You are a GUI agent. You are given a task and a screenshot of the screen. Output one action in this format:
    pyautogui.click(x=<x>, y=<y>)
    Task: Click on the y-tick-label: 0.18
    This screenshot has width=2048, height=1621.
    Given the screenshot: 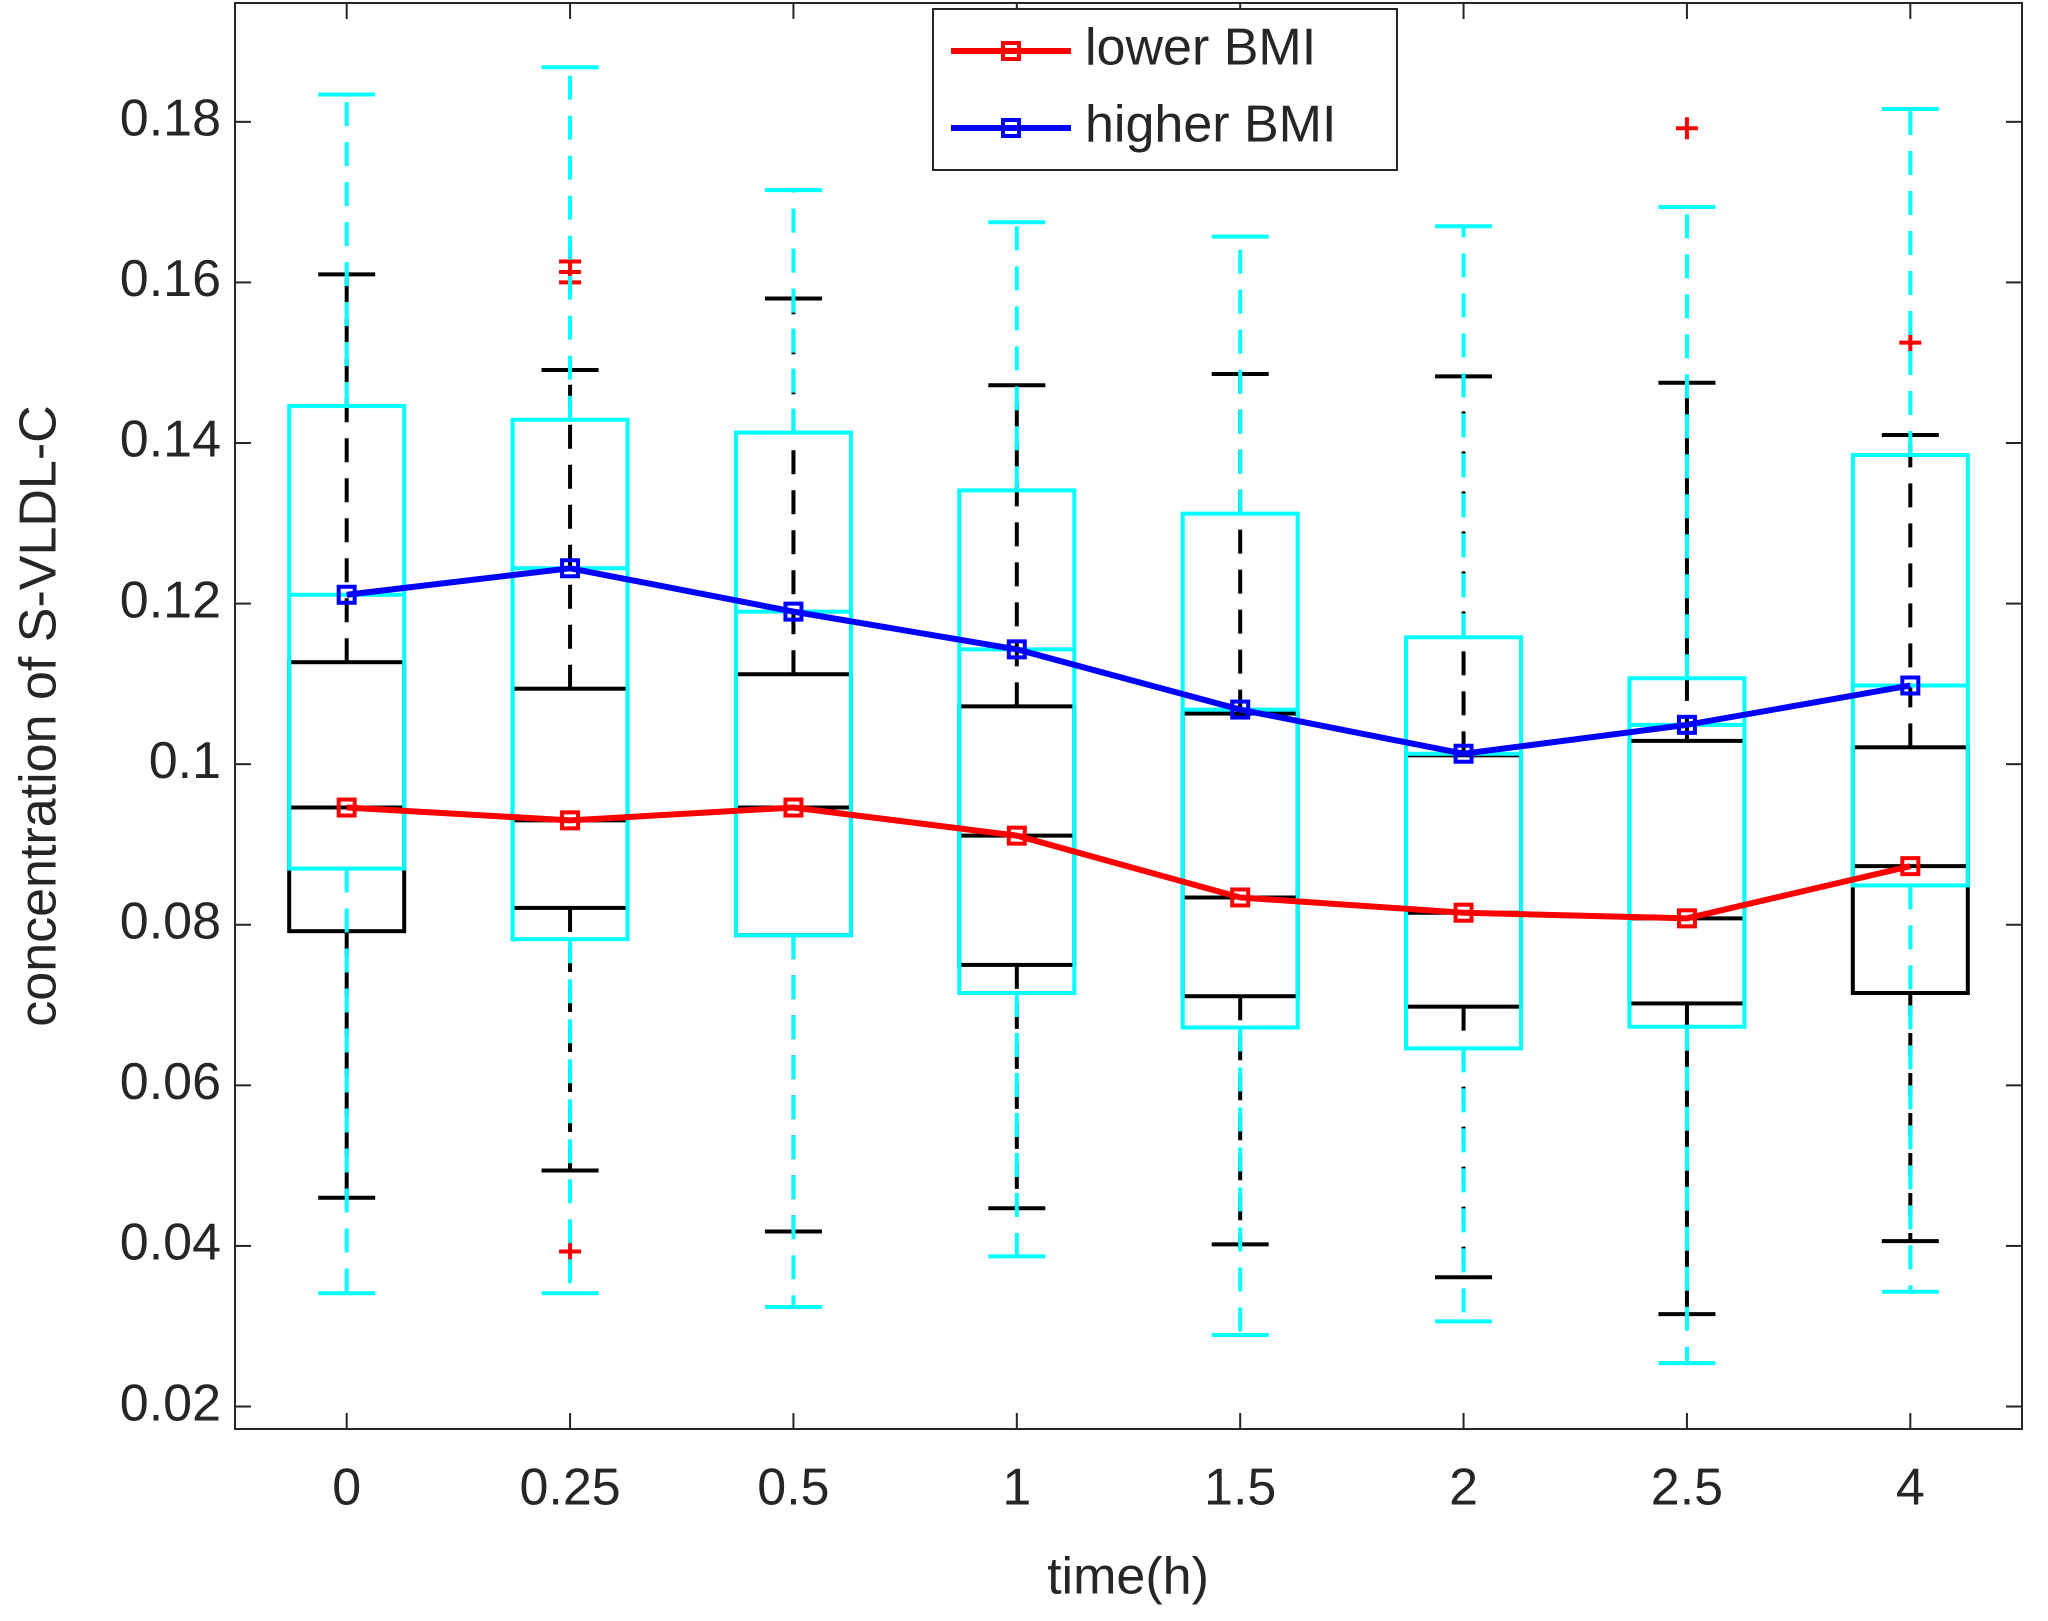 What is the action you would take?
    pyautogui.click(x=170, y=119)
    